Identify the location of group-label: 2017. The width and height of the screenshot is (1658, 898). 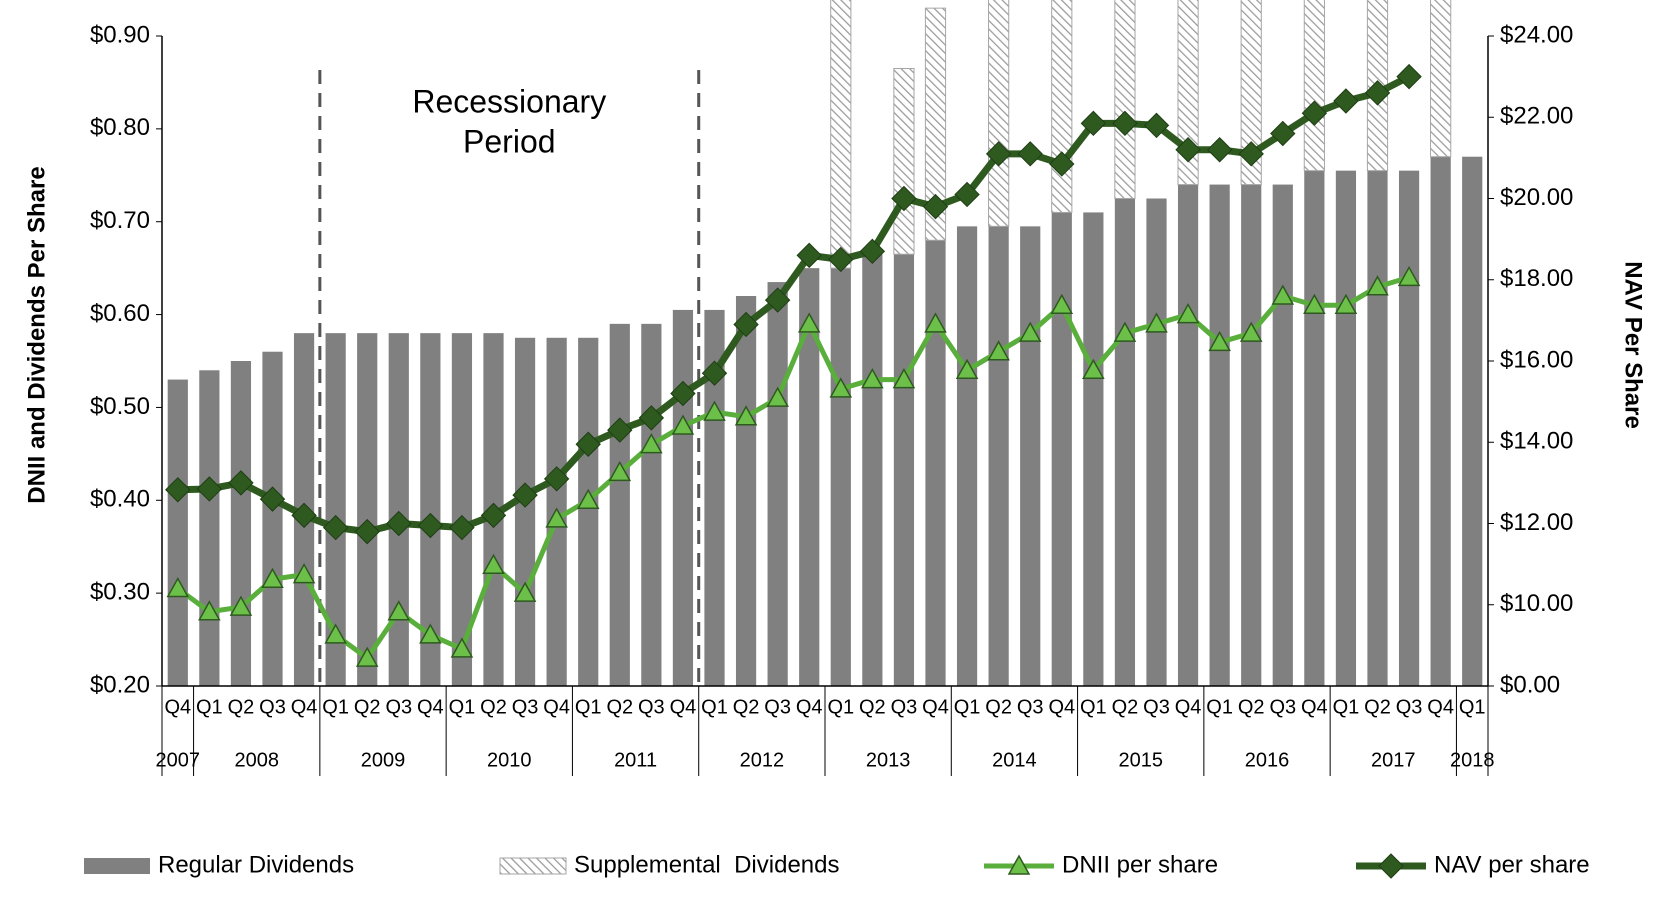
(1393, 760).